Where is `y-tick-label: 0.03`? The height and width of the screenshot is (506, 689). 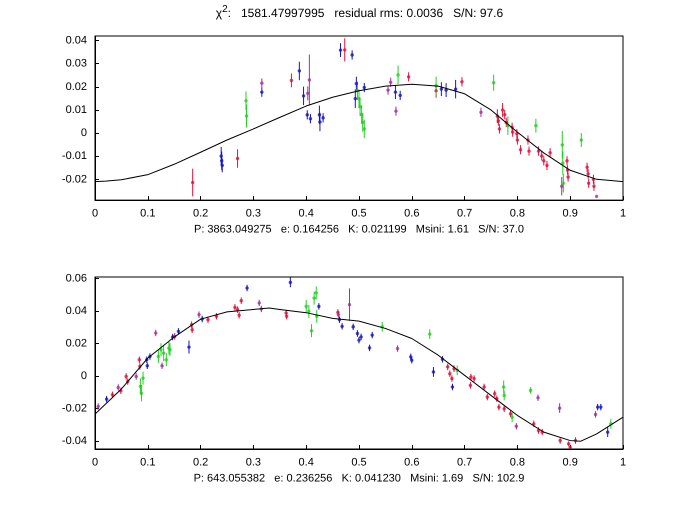
y-tick-label: 0.03 is located at coordinates (76, 64).